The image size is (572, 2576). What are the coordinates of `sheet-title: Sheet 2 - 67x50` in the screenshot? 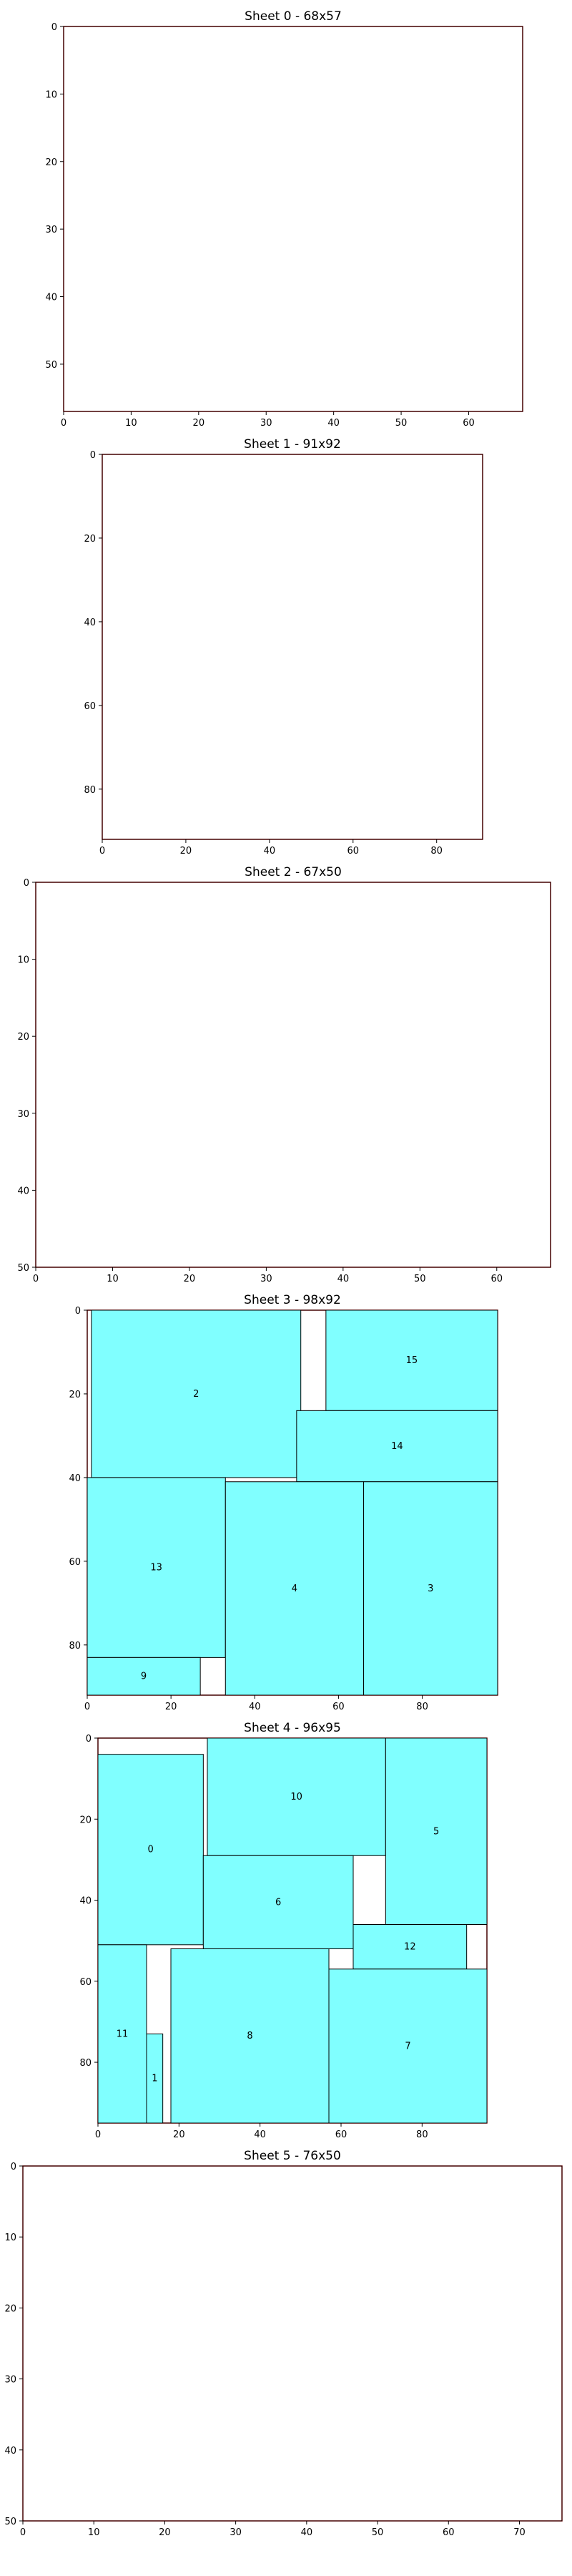 It's located at (293, 872).